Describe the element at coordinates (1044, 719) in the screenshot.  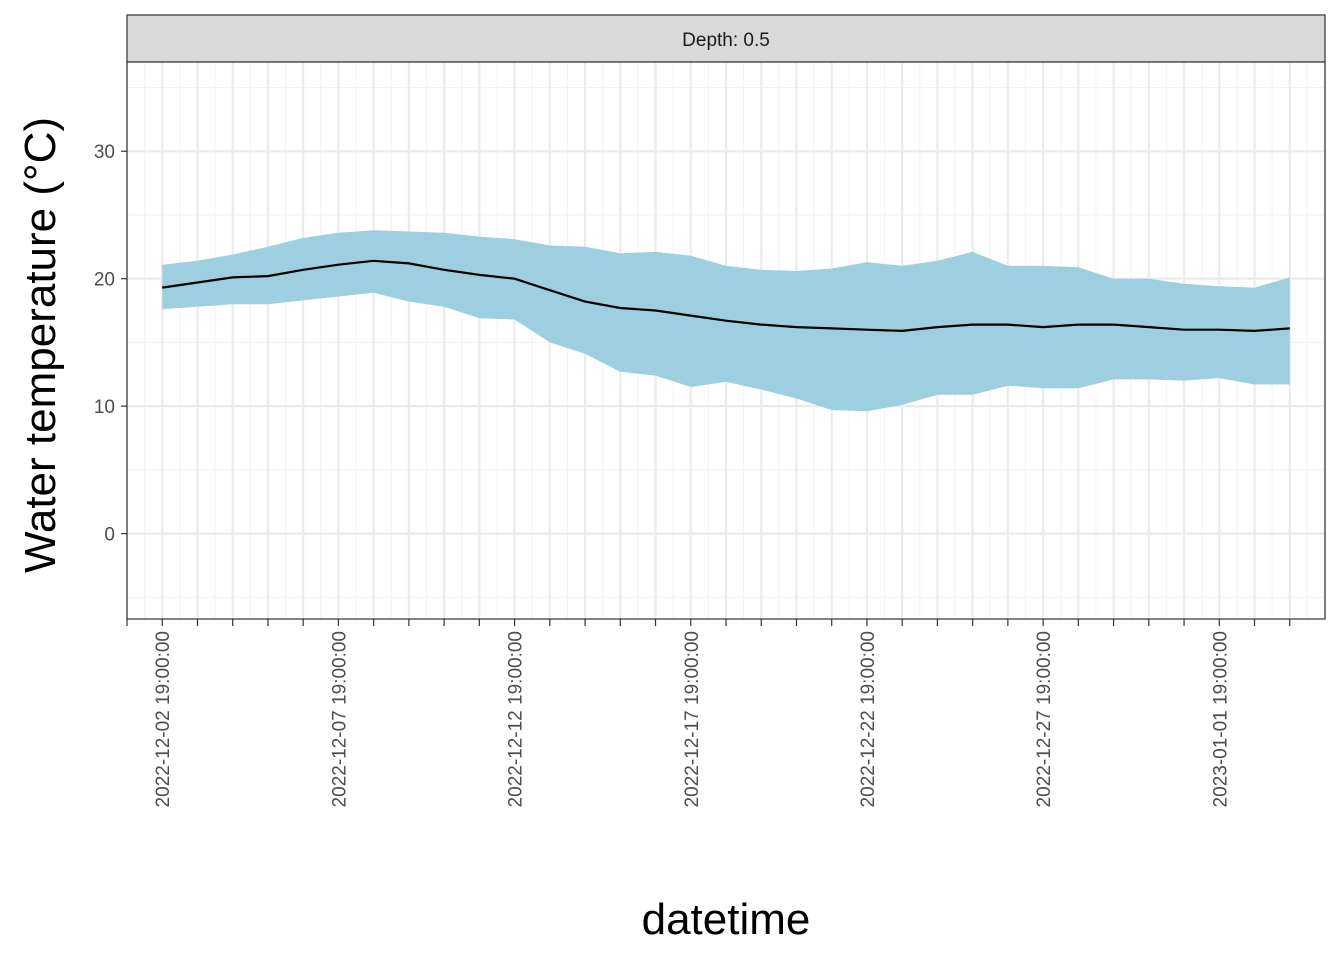
I see `x-tick-label: 2022-12-27 19:00:00` at that location.